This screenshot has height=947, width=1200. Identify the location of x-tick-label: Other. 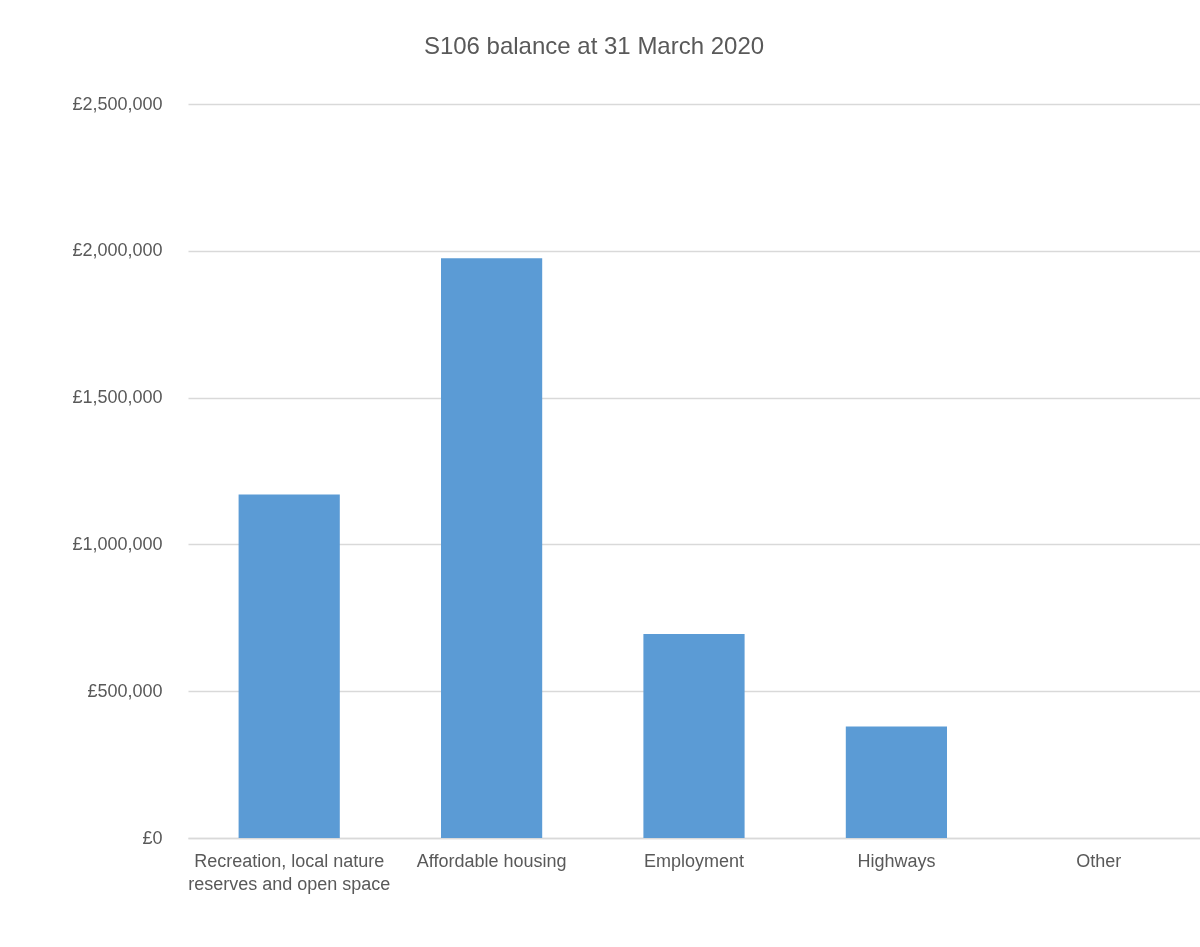
(1099, 860).